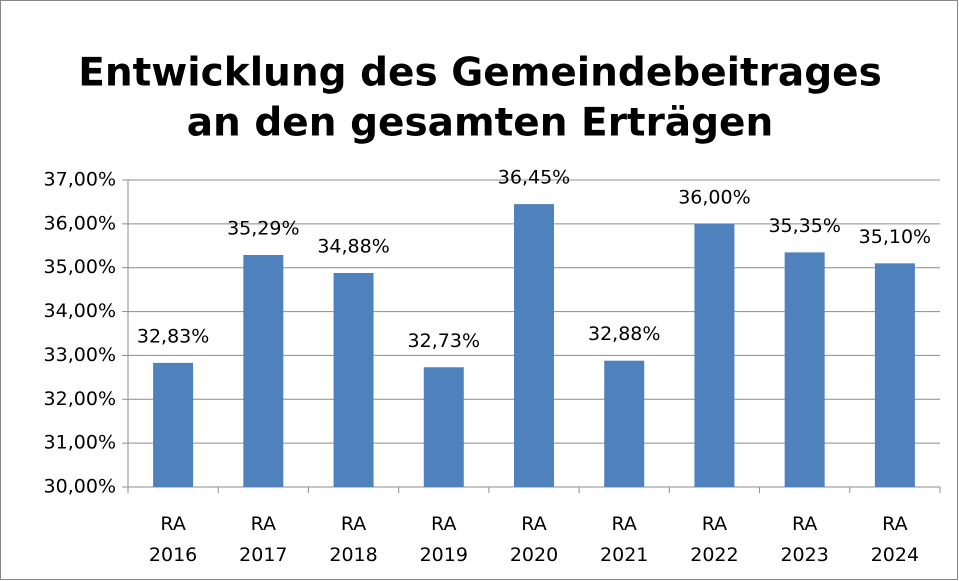  Describe the element at coordinates (480, 123) in the screenshot. I see `chart-title: an den gesamten Erträgen` at that location.